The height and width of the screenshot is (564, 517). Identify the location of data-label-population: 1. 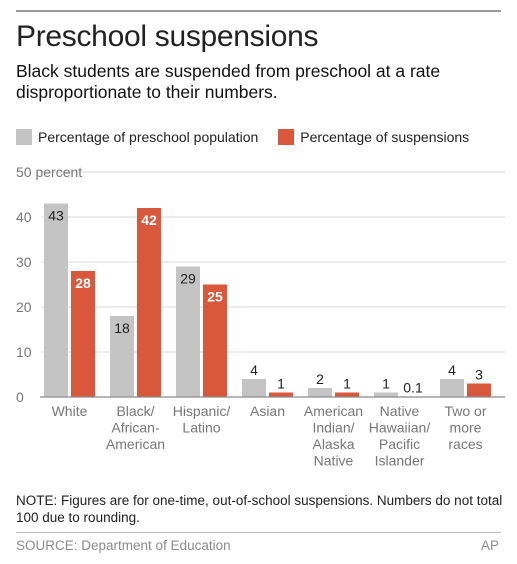
(386, 384).